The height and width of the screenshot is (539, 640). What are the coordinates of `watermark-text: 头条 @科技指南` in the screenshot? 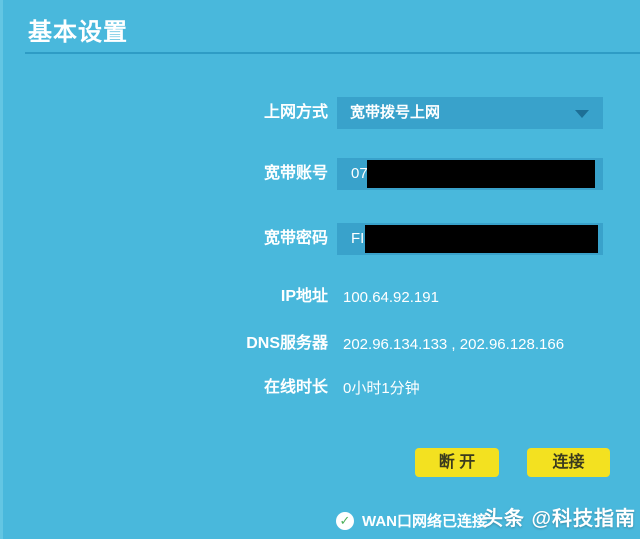 It's located at (559, 519).